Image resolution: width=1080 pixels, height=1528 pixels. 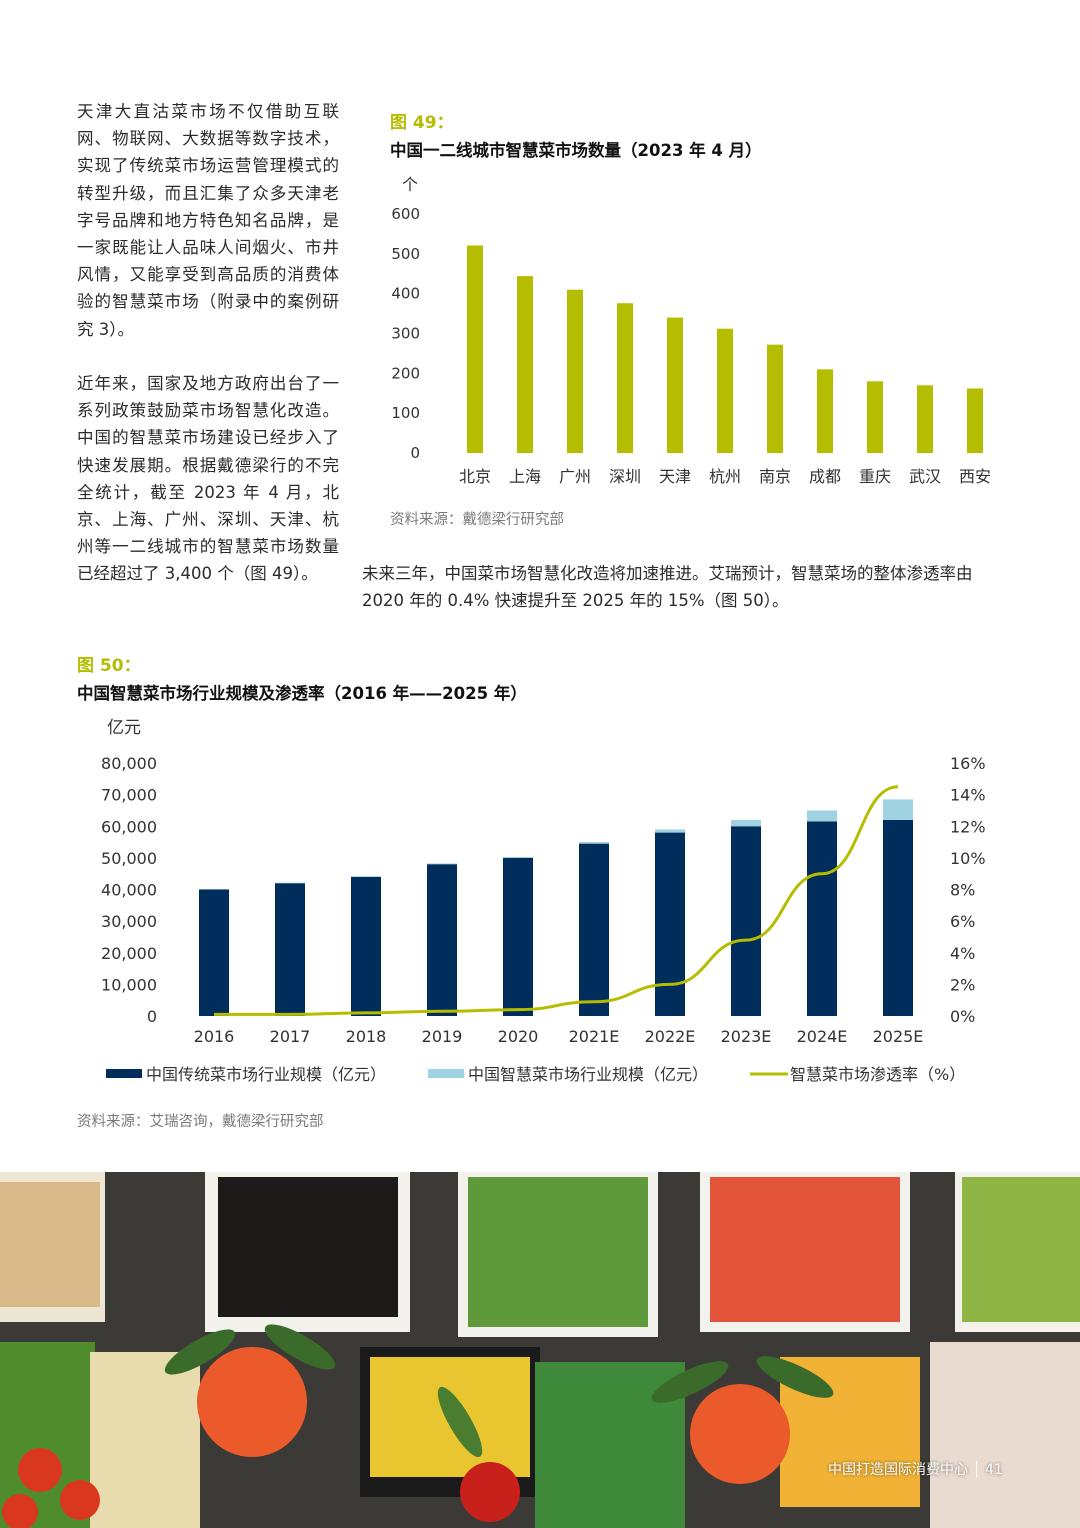 What do you see at coordinates (410, 184) in the screenshot?
I see `fig49-unit-label: 个` at bounding box center [410, 184].